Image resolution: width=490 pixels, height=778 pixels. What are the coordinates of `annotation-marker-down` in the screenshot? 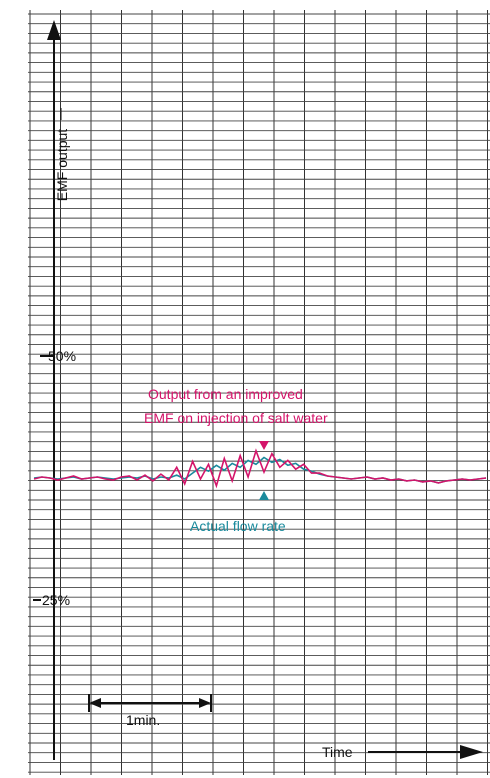 It's located at (264, 445).